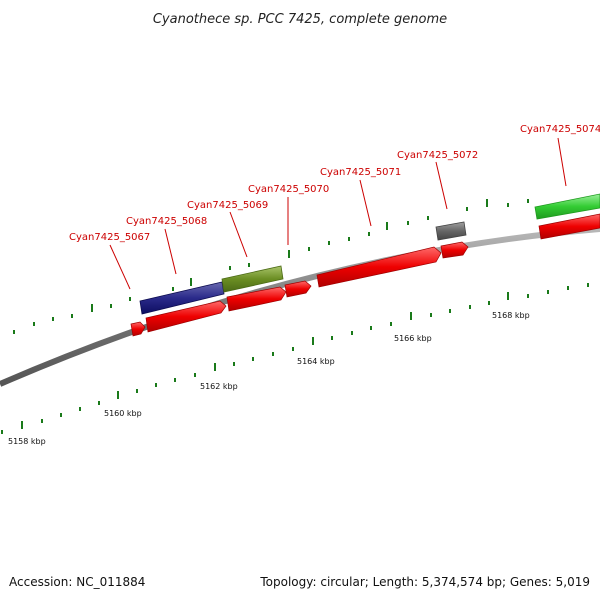 Image resolution: width=600 pixels, height=600 pixels. I want to click on map-title: Cyanothece sp. PCC 7425, complete genome, so click(300, 19).